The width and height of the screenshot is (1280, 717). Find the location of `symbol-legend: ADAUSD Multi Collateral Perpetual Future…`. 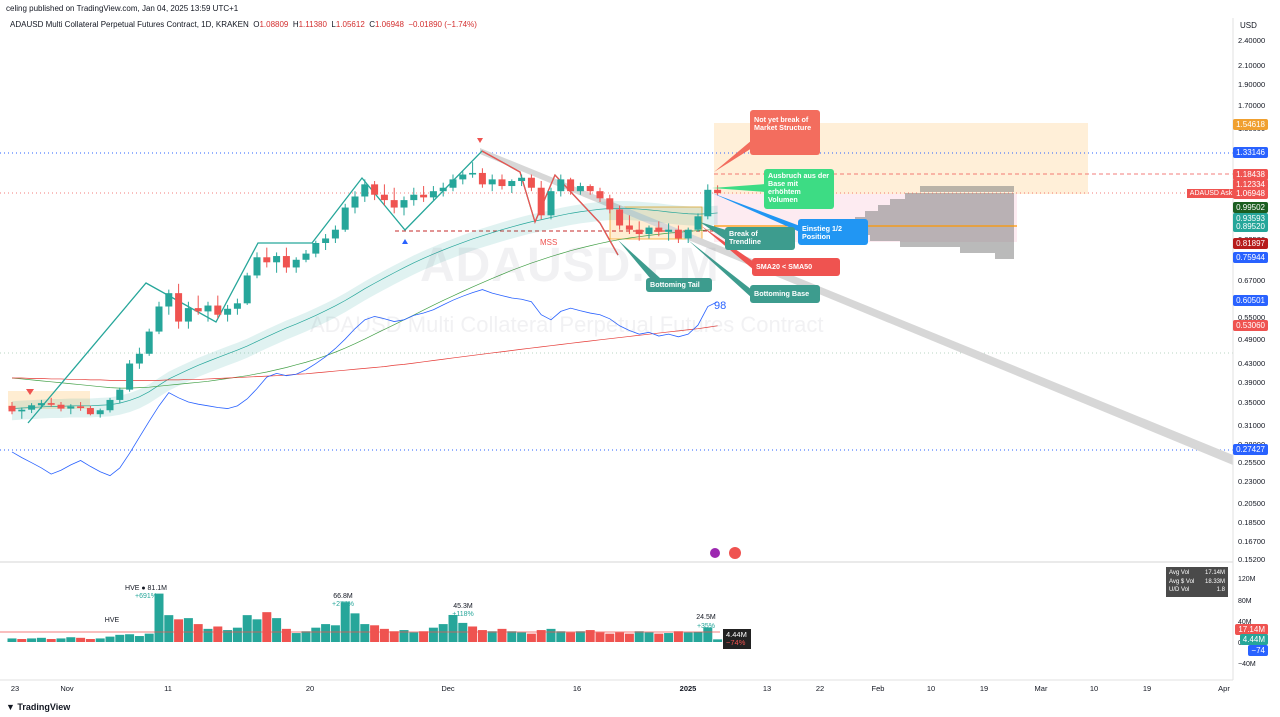

symbol-legend: ADAUSD Multi Collateral Perpetual Future… is located at coordinates (243, 24).